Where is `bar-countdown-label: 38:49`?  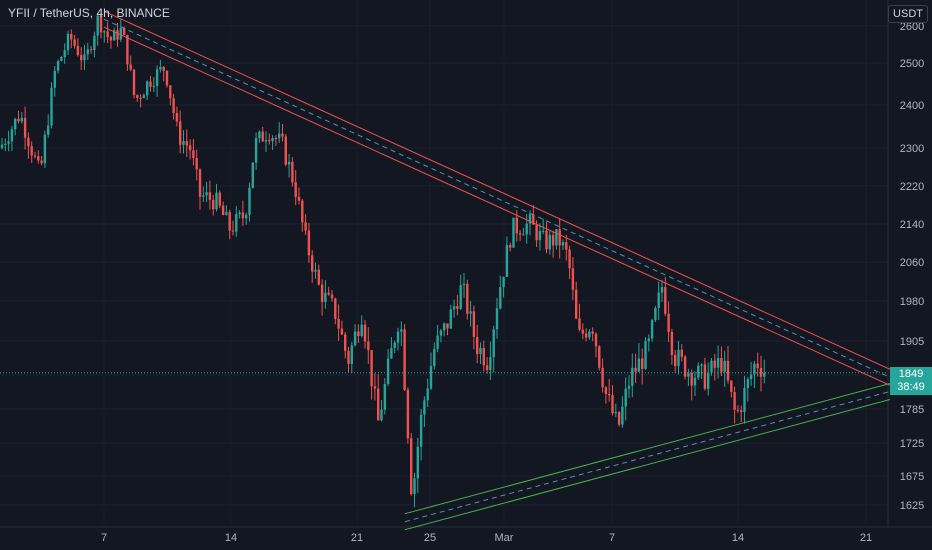 bar-countdown-label: 38:49 is located at coordinates (911, 387).